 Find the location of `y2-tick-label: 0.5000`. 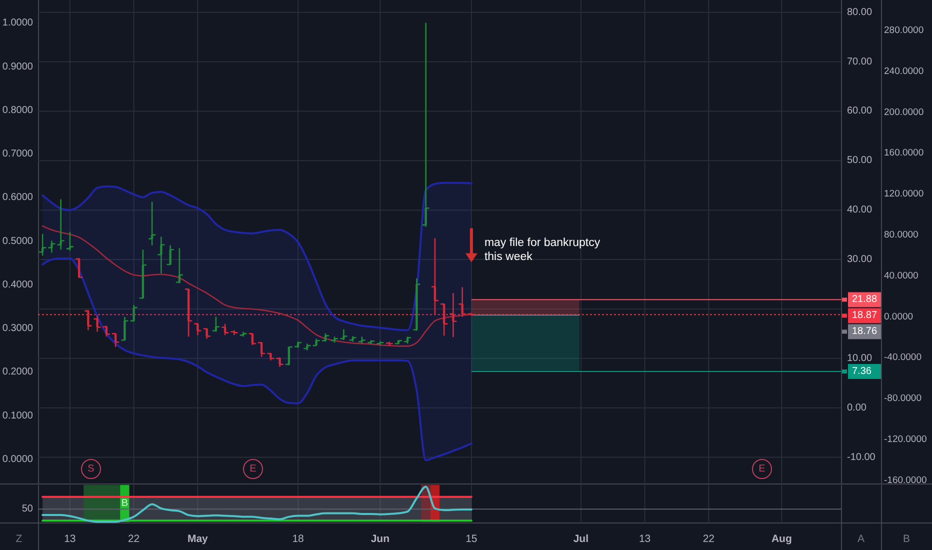

y2-tick-label: 0.5000 is located at coordinates (18, 241).